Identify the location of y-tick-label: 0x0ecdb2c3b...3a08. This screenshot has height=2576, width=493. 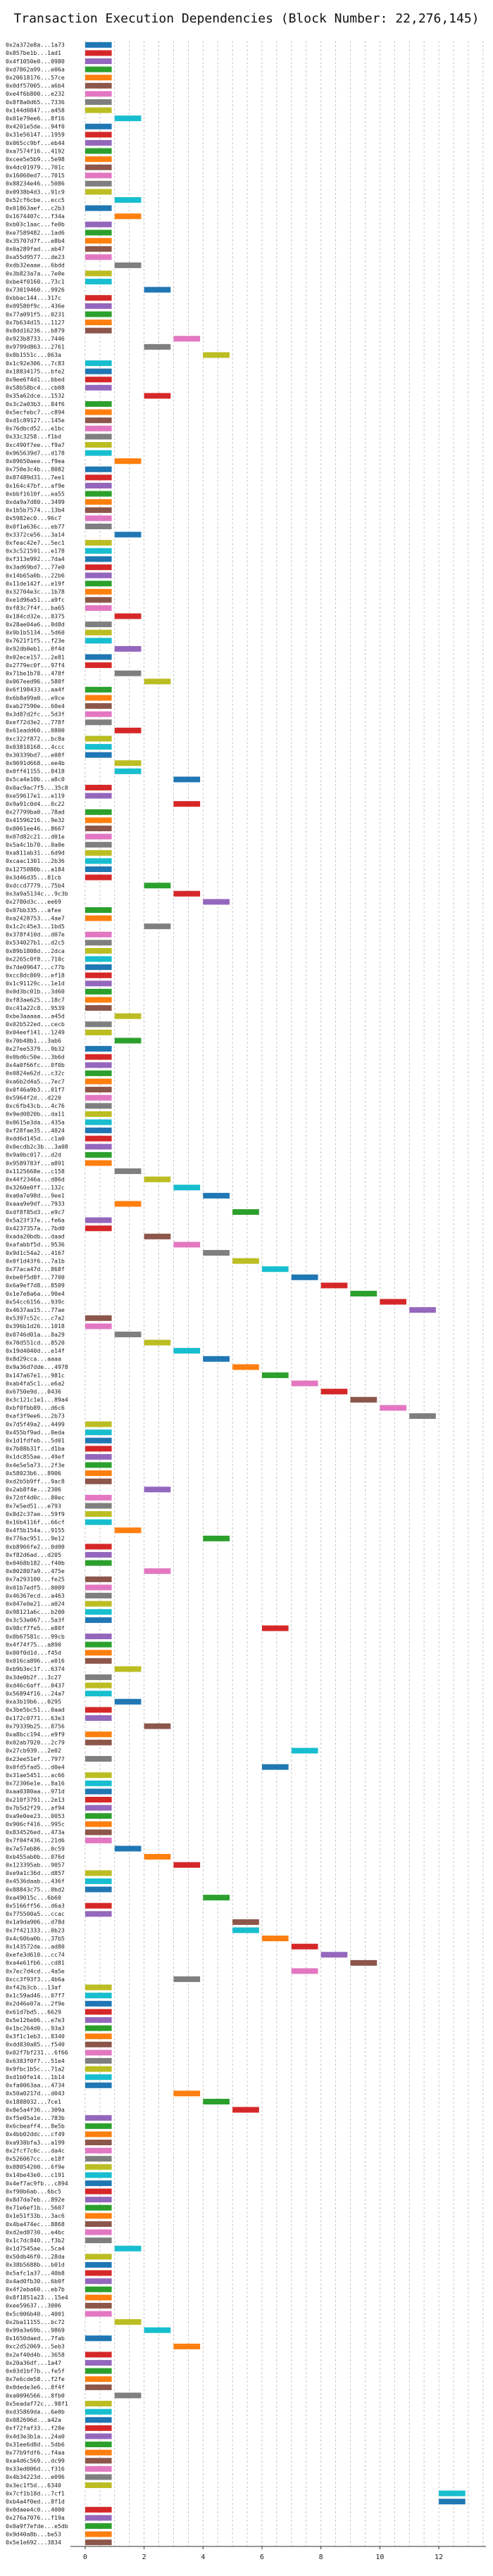
(37, 1146).